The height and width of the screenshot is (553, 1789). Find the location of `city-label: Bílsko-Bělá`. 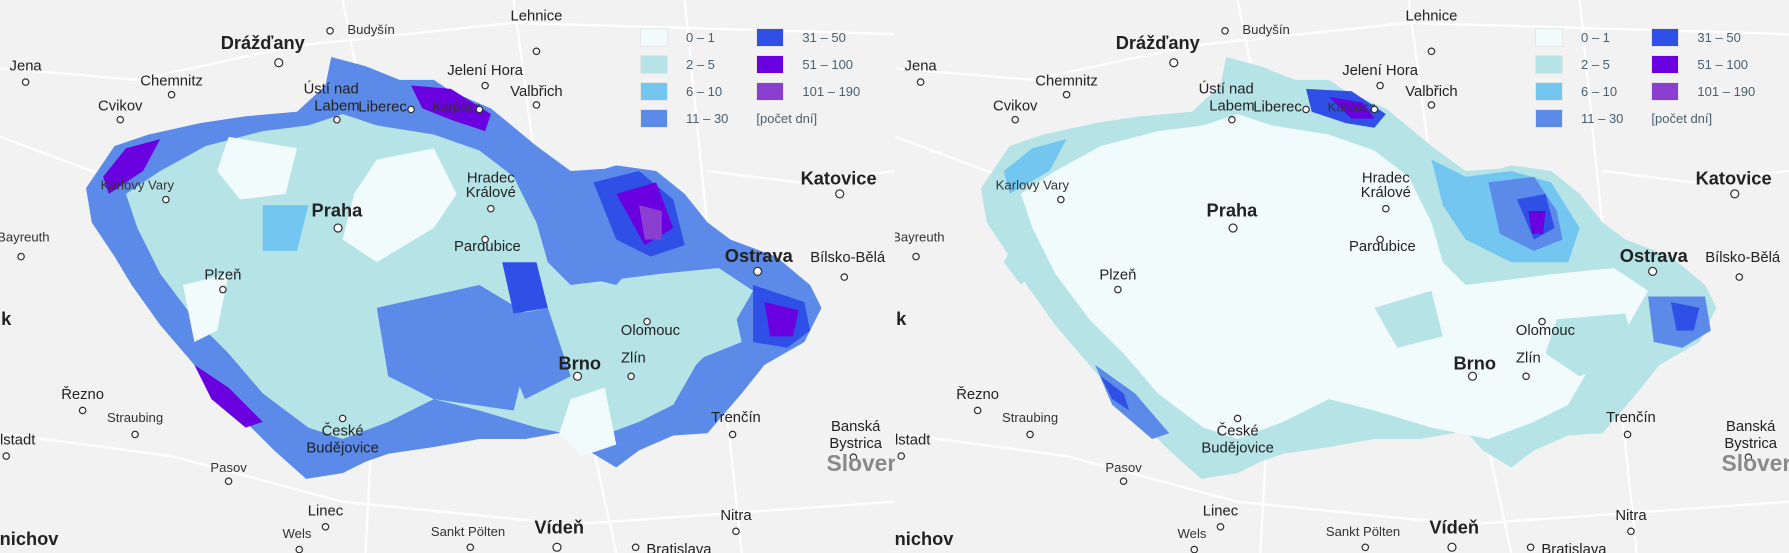

city-label: Bílsko-Bělá is located at coordinates (848, 258).